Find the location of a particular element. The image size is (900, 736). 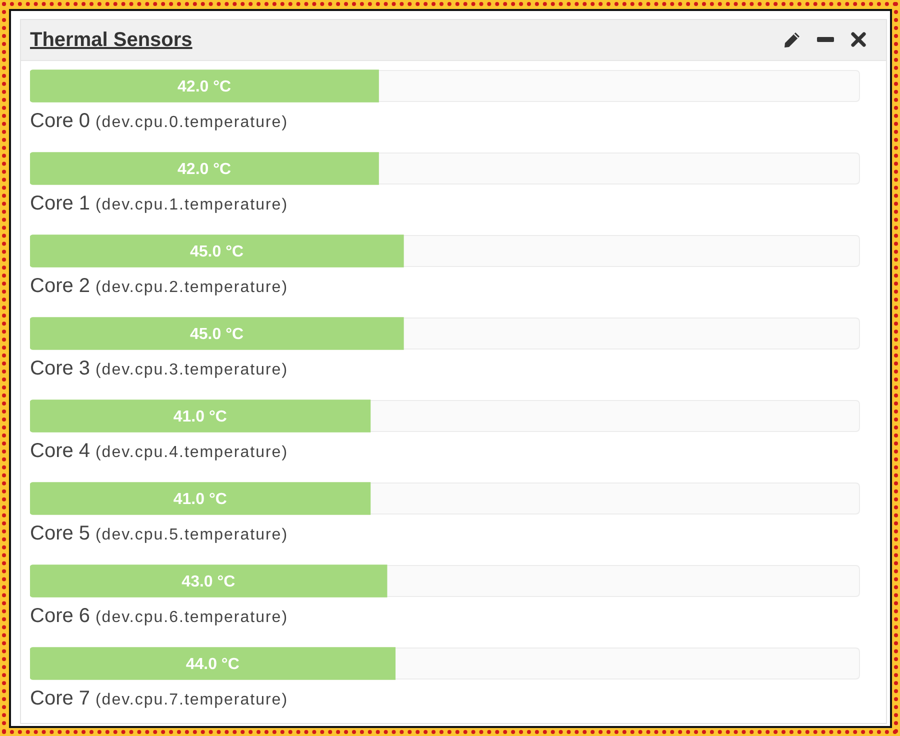

y-tick-label: Core 4 (dev.cpu.4.temperature) is located at coordinates (159, 451).